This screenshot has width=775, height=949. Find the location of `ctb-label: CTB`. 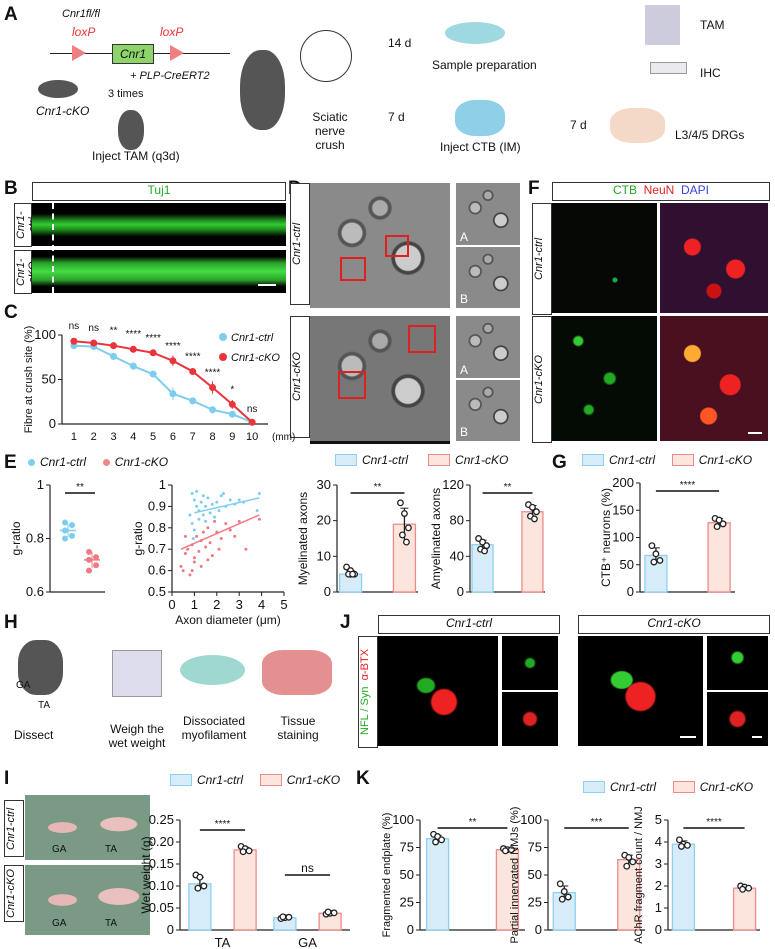

ctb-label: CTB is located at coordinates (624, 190).